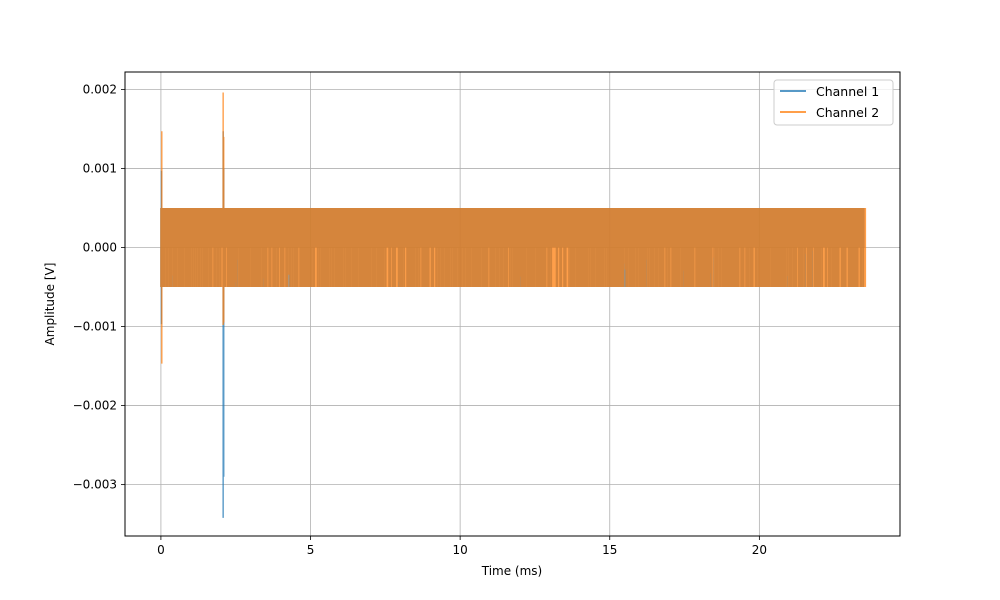  Describe the element at coordinates (100, 89) in the screenshot. I see `y-tick-label: 0.002` at that location.